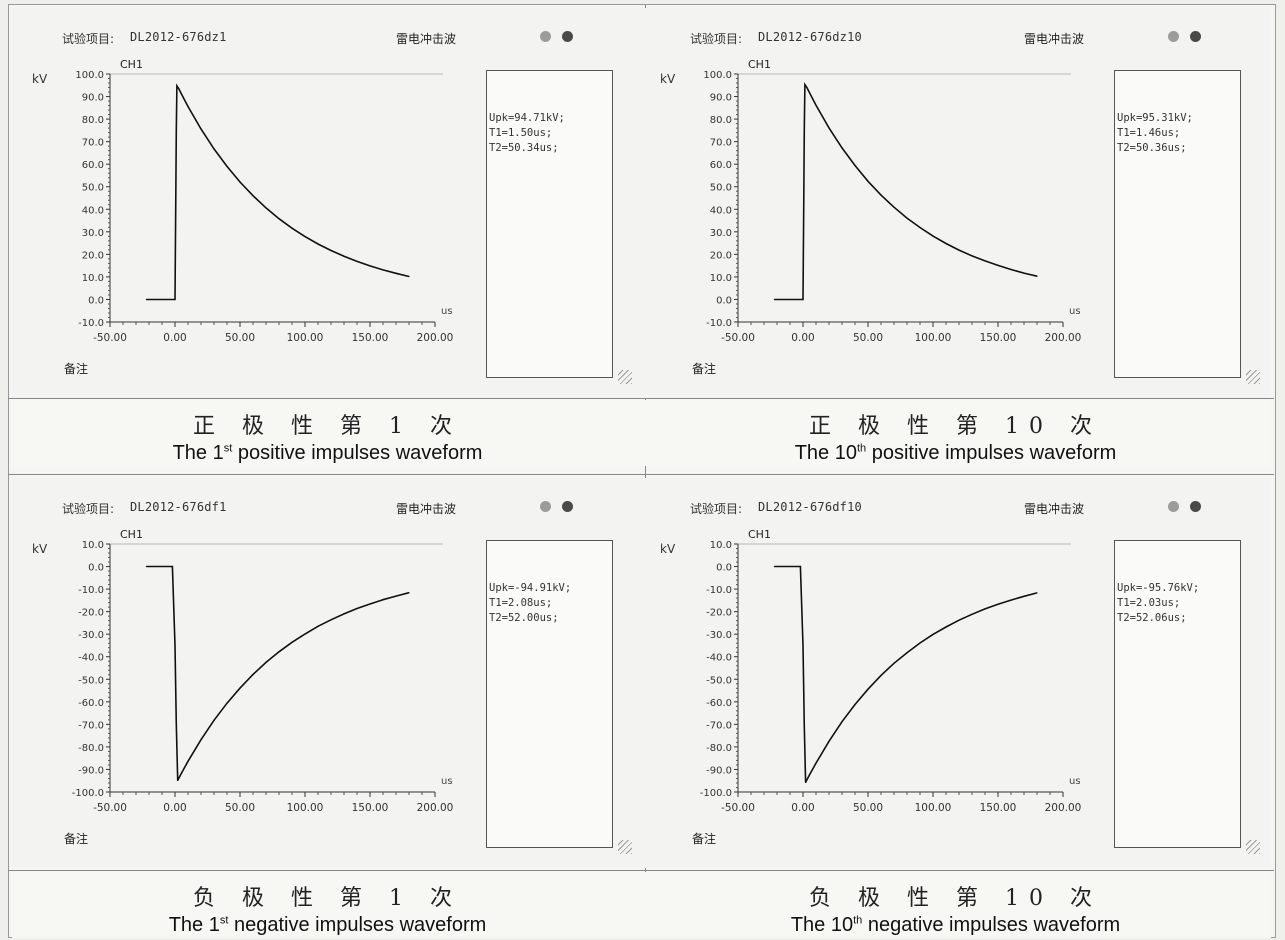  I want to click on caption-english-rest: negative impulses waveform, so click(357, 925).